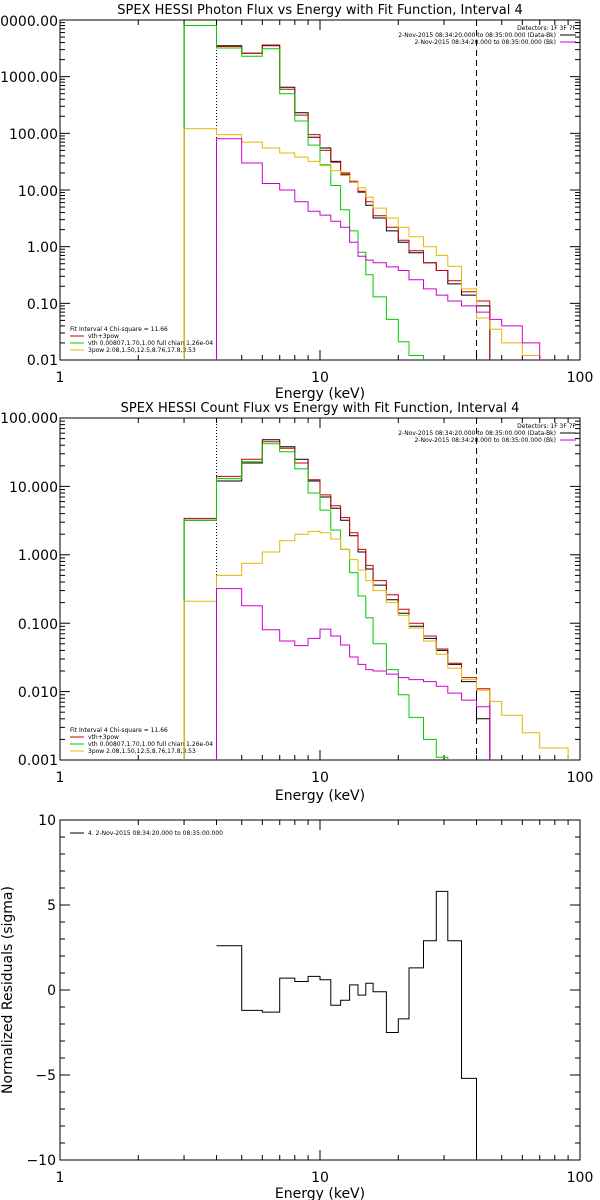  Describe the element at coordinates (320, 1178) in the screenshot. I see `panel3-xtick-label: 10` at that location.